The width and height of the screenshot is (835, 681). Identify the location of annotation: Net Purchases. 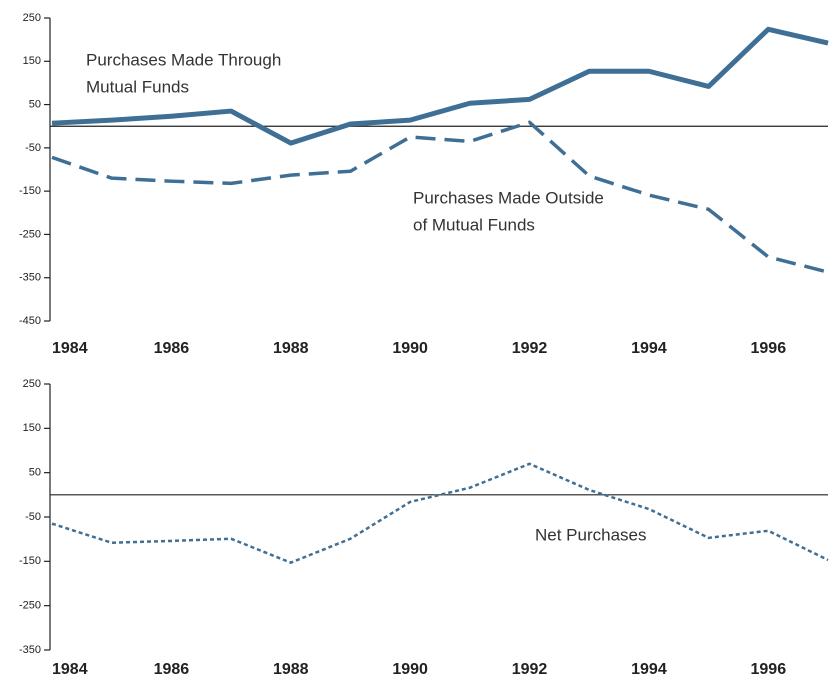
(591, 534).